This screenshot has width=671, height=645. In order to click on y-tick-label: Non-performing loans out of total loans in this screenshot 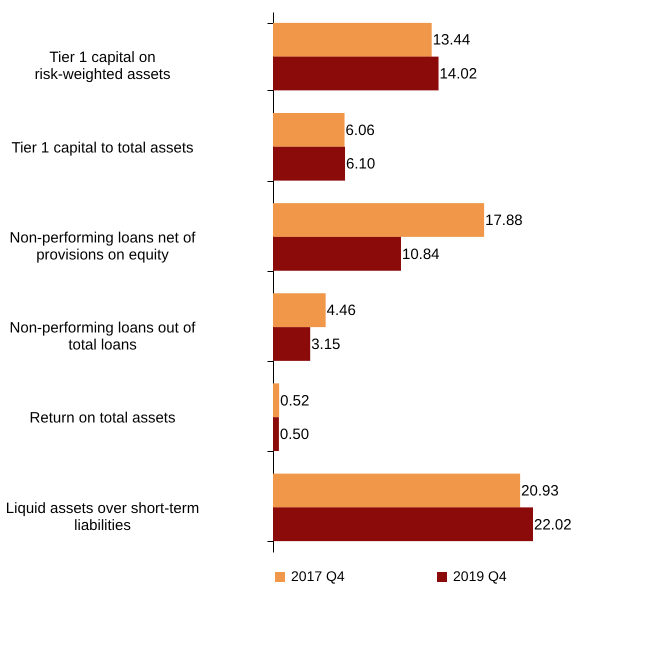, I will do `click(103, 337)`.